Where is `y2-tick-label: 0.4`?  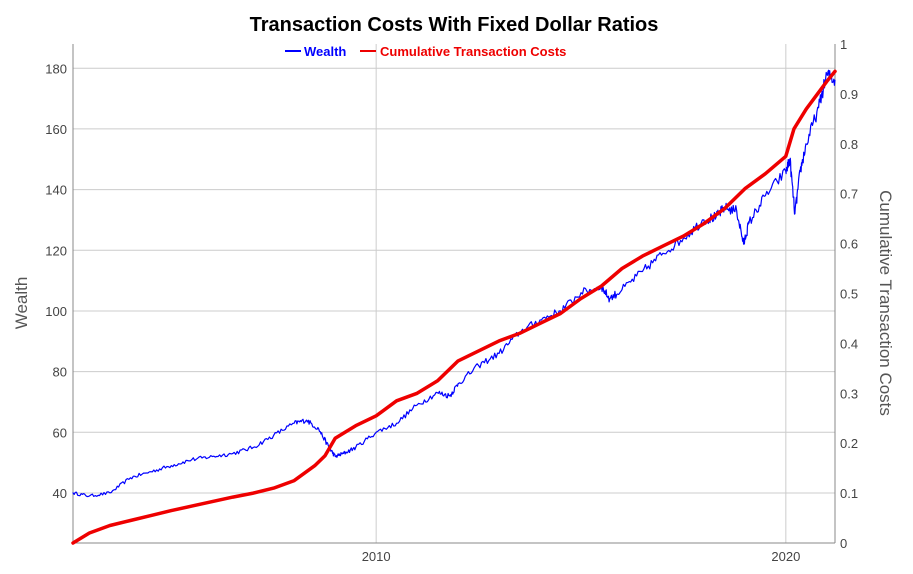 y2-tick-label: 0.4 is located at coordinates (849, 343).